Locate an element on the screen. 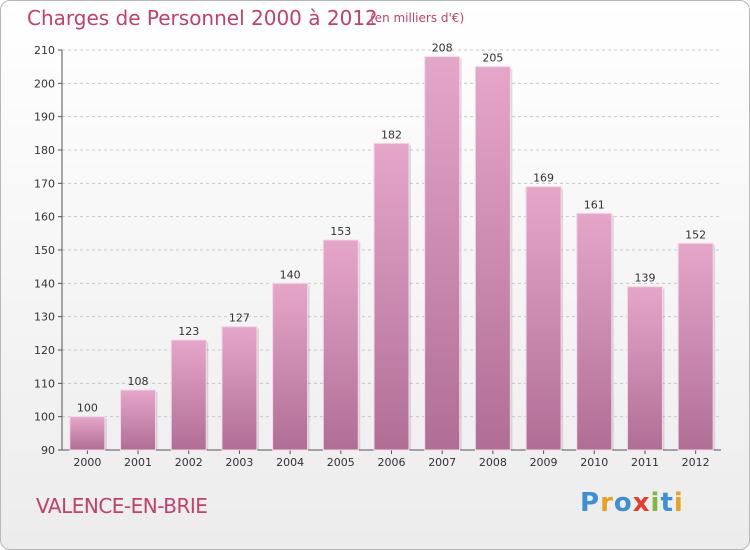 This screenshot has height=550, width=750. y-tick-label: 110 is located at coordinates (44, 383).